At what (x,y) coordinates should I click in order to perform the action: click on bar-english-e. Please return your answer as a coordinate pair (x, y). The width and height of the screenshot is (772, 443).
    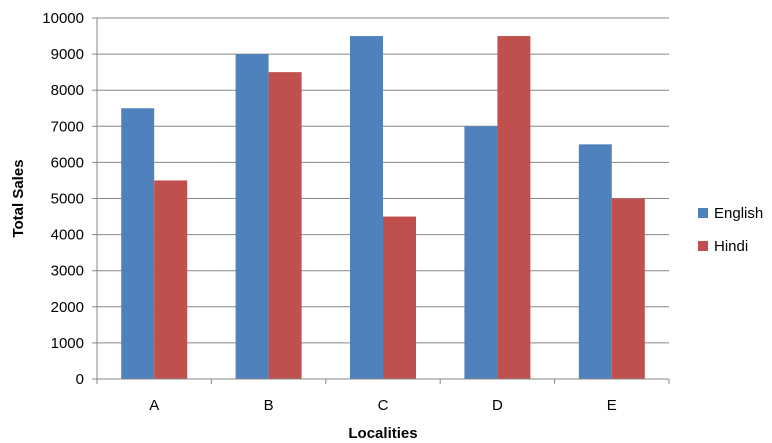
    Looking at the image, I should click on (595, 261).